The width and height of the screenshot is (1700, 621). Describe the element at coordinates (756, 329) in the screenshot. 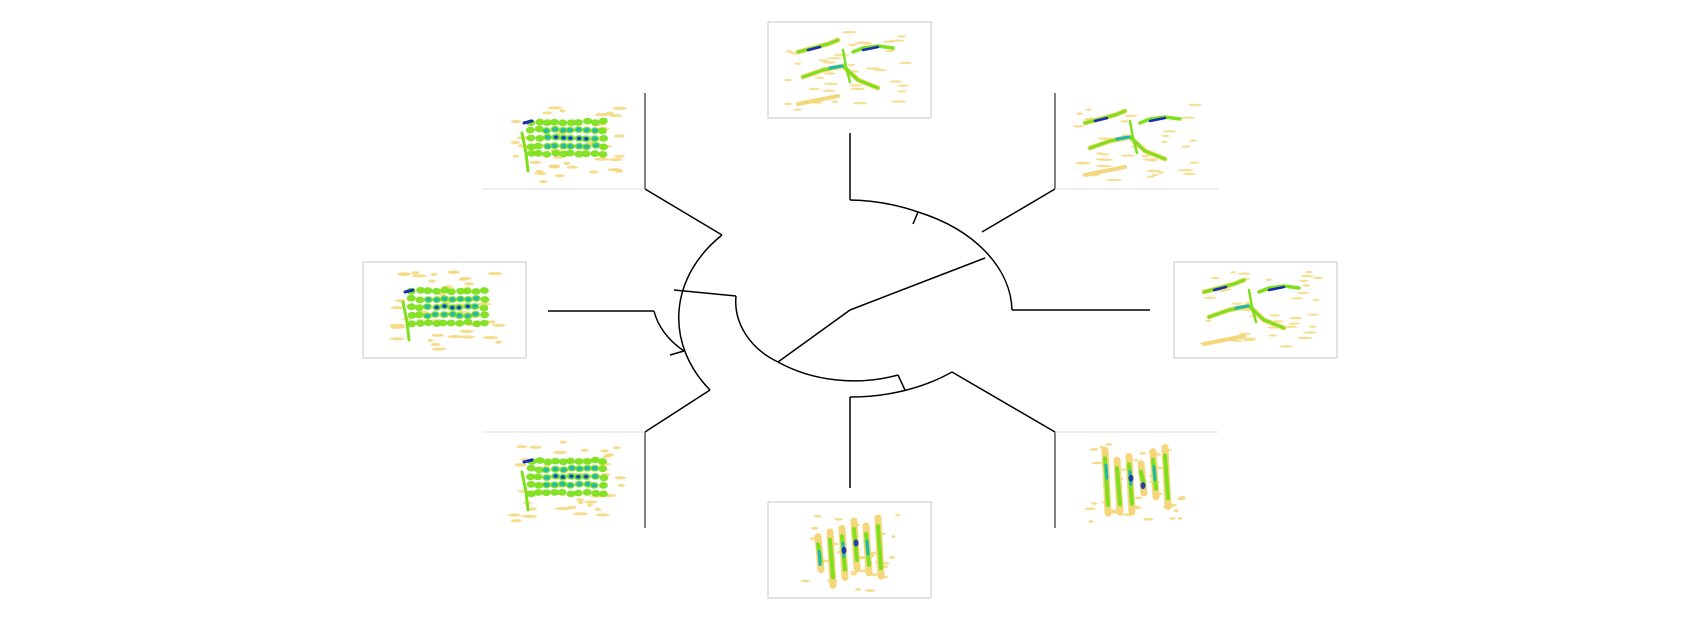

I see `clade-left-inner-arc` at that location.